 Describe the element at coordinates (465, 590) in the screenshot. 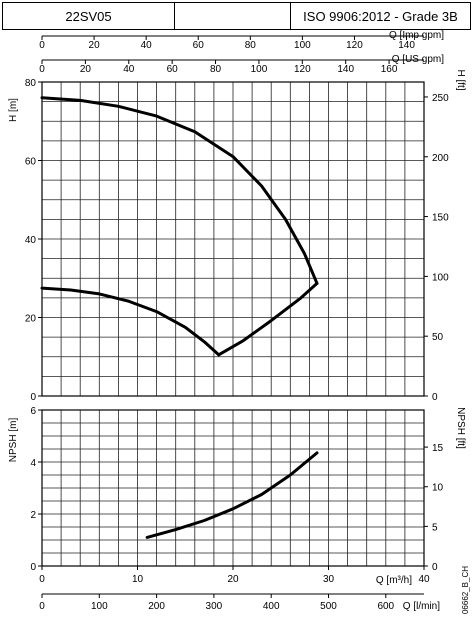

I see `drawing-code: 06662_B_CH` at that location.